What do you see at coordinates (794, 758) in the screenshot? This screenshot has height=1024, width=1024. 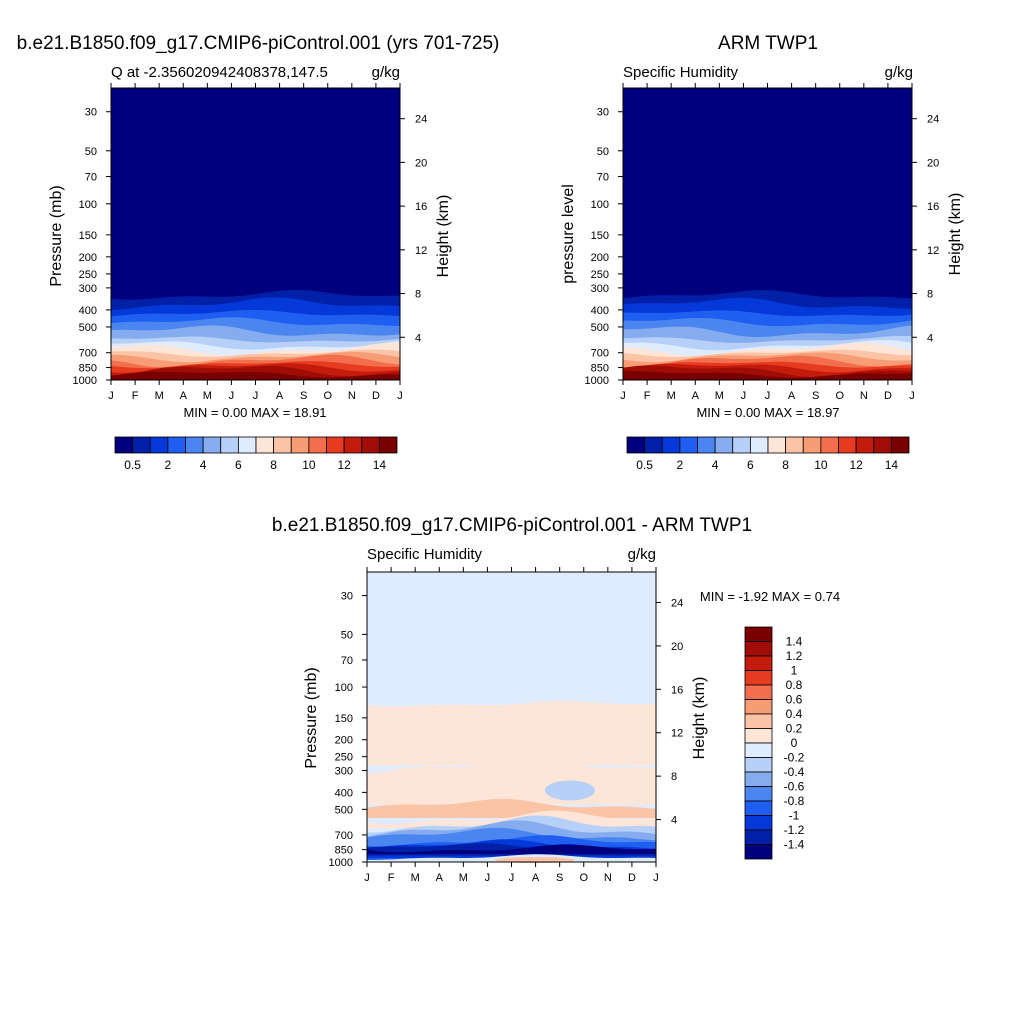 I see `colorbar-label: -0.2` at bounding box center [794, 758].